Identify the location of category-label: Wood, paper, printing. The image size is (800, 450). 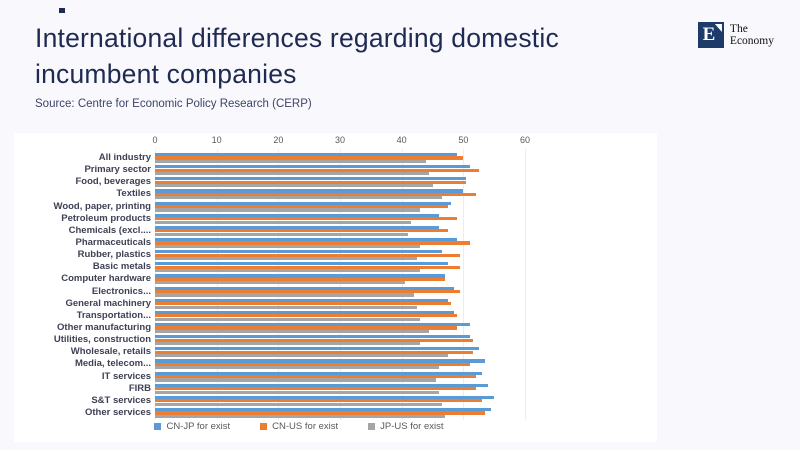
(102, 206).